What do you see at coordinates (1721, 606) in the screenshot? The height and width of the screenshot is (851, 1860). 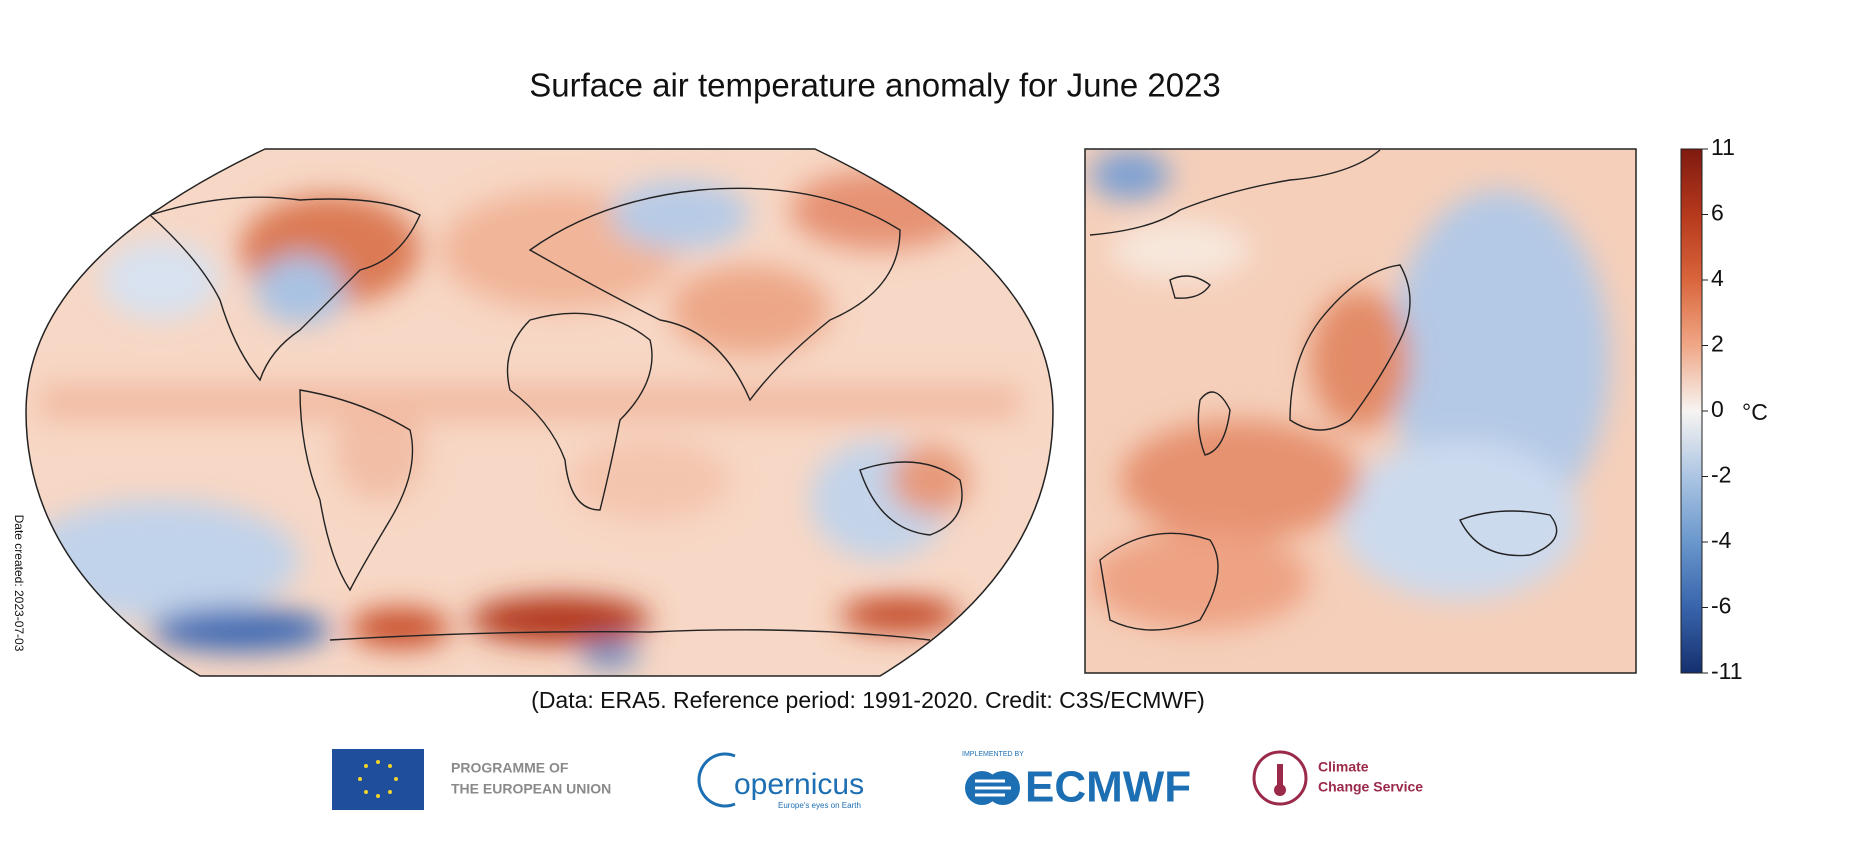 I see `colorbar-tick-label: -6` at bounding box center [1721, 606].